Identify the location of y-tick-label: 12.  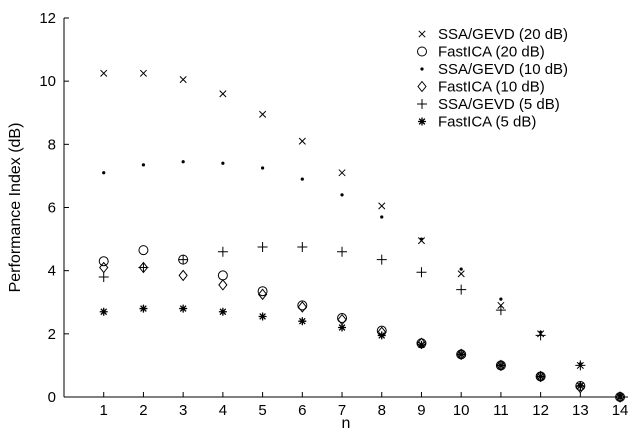
(47, 18).